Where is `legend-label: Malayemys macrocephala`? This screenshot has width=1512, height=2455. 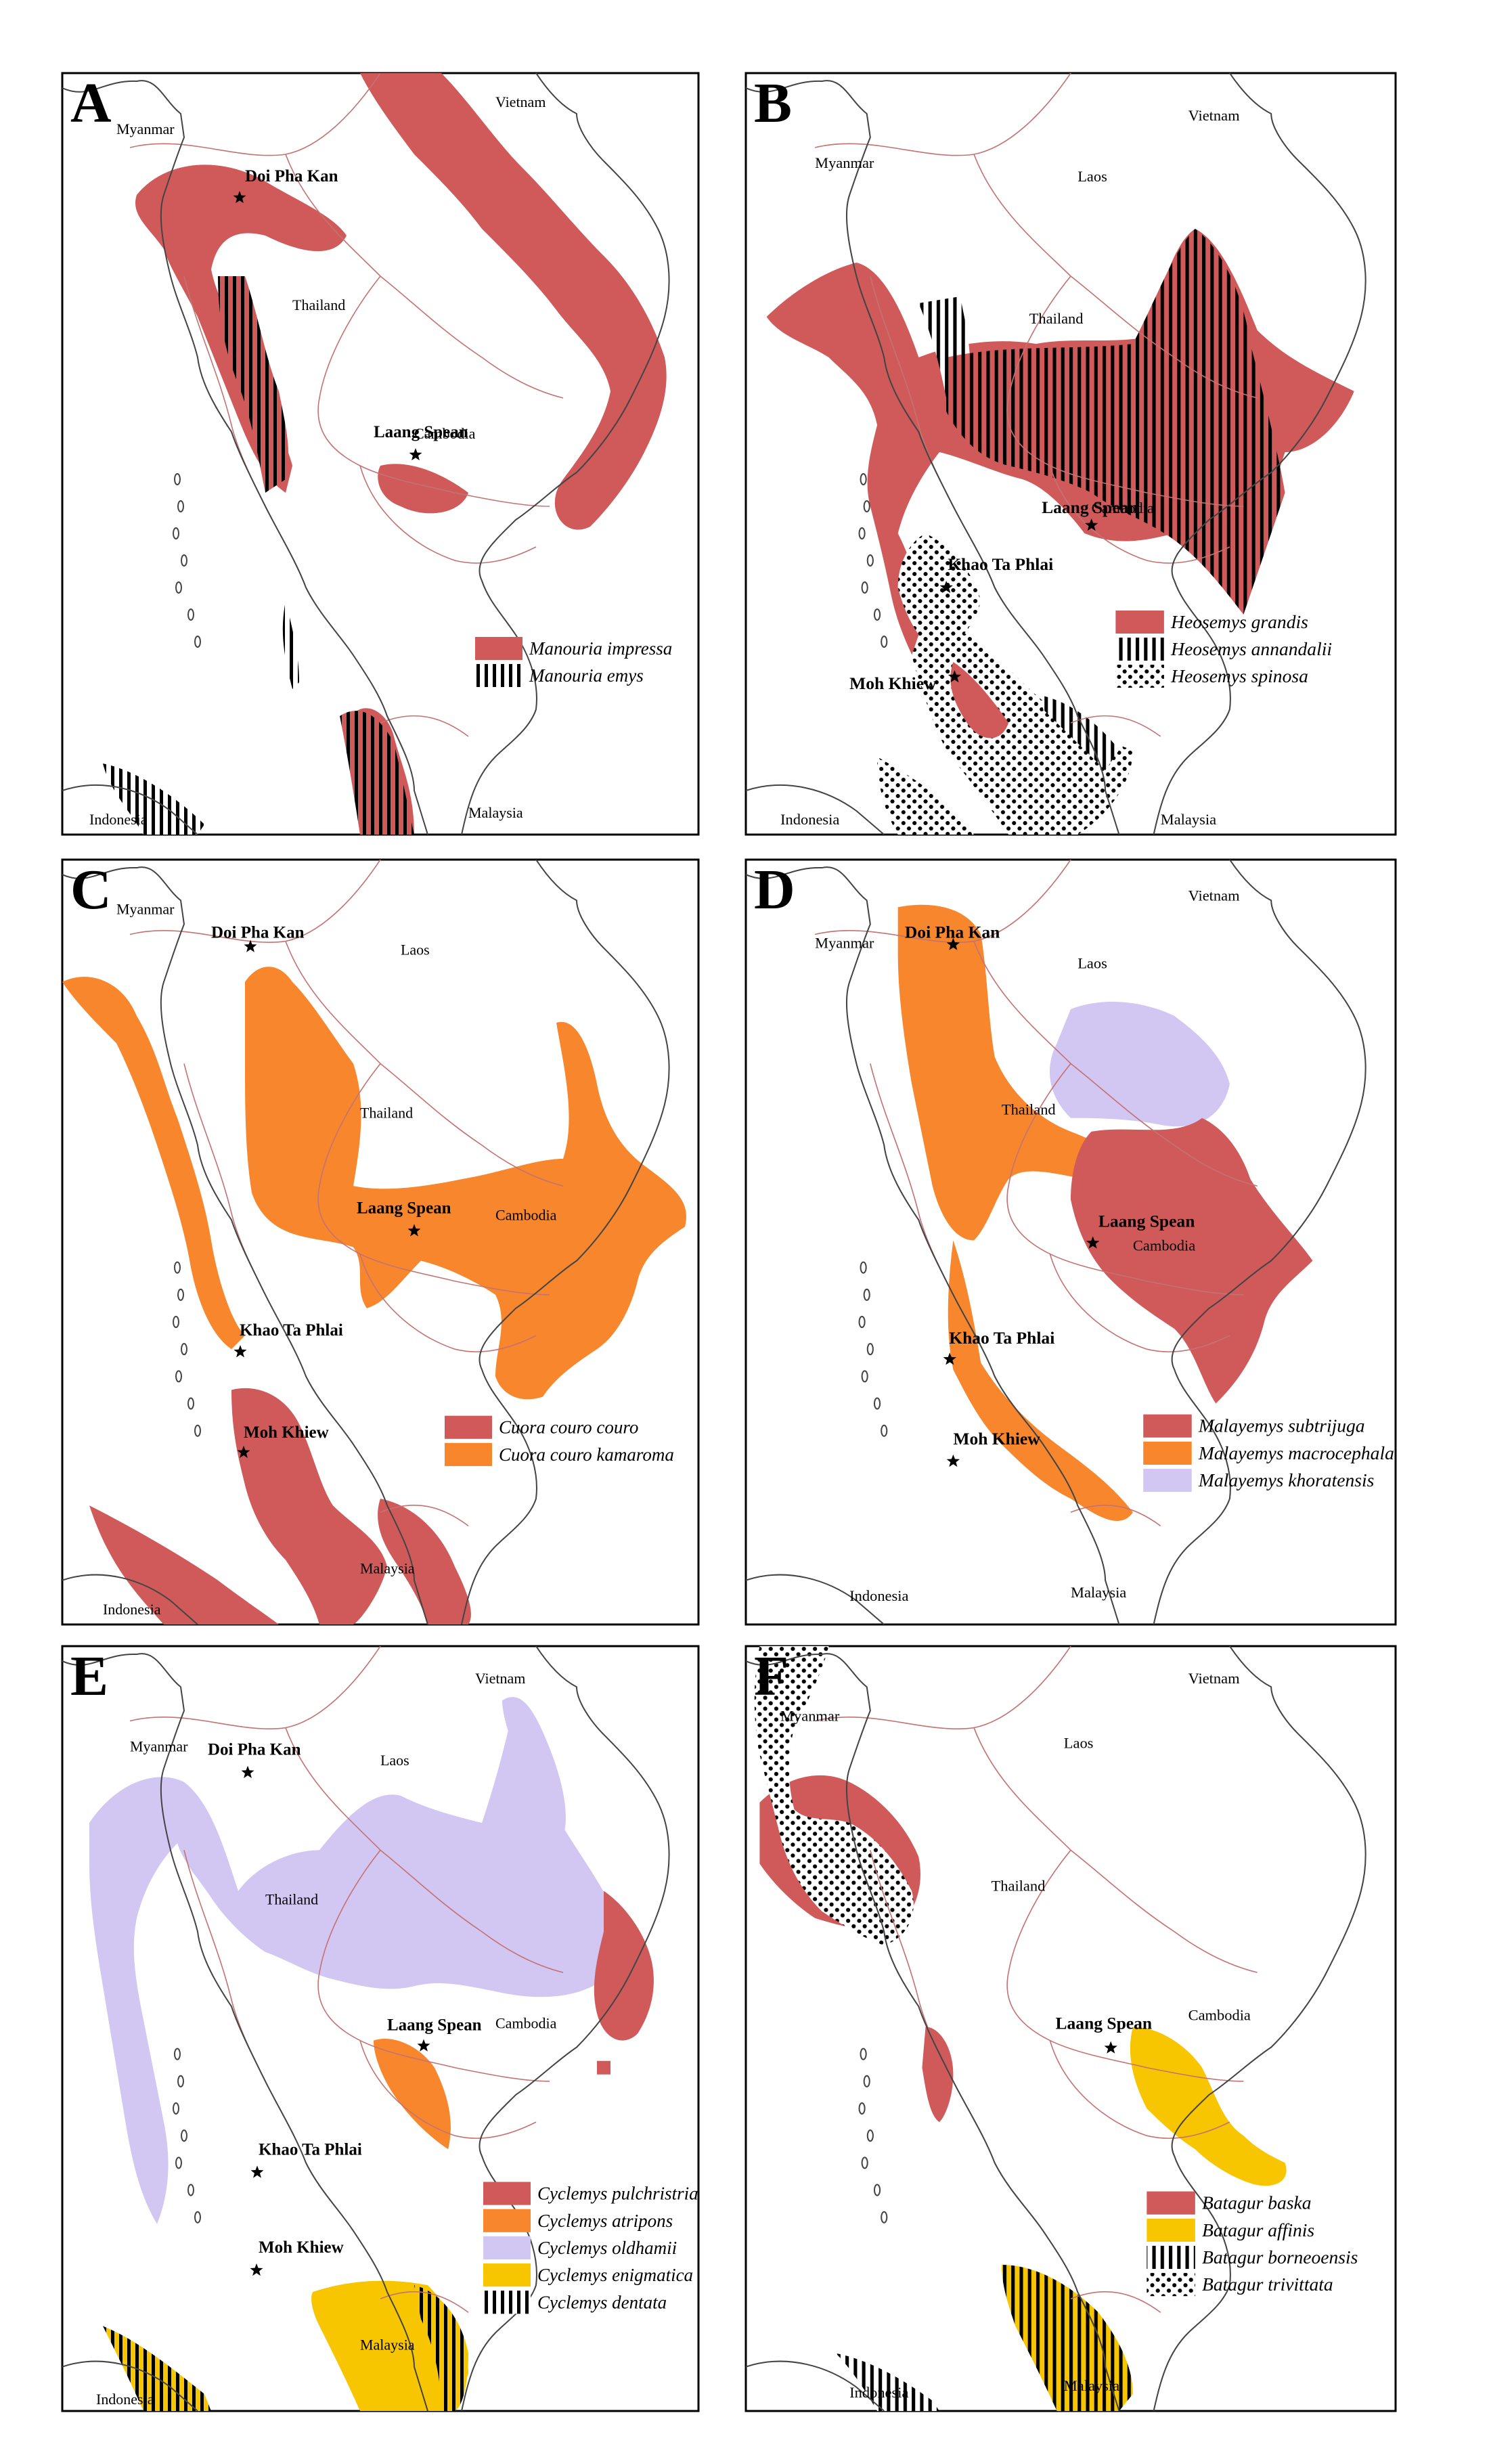 legend-label: Malayemys macrocephala is located at coordinates (1296, 1453).